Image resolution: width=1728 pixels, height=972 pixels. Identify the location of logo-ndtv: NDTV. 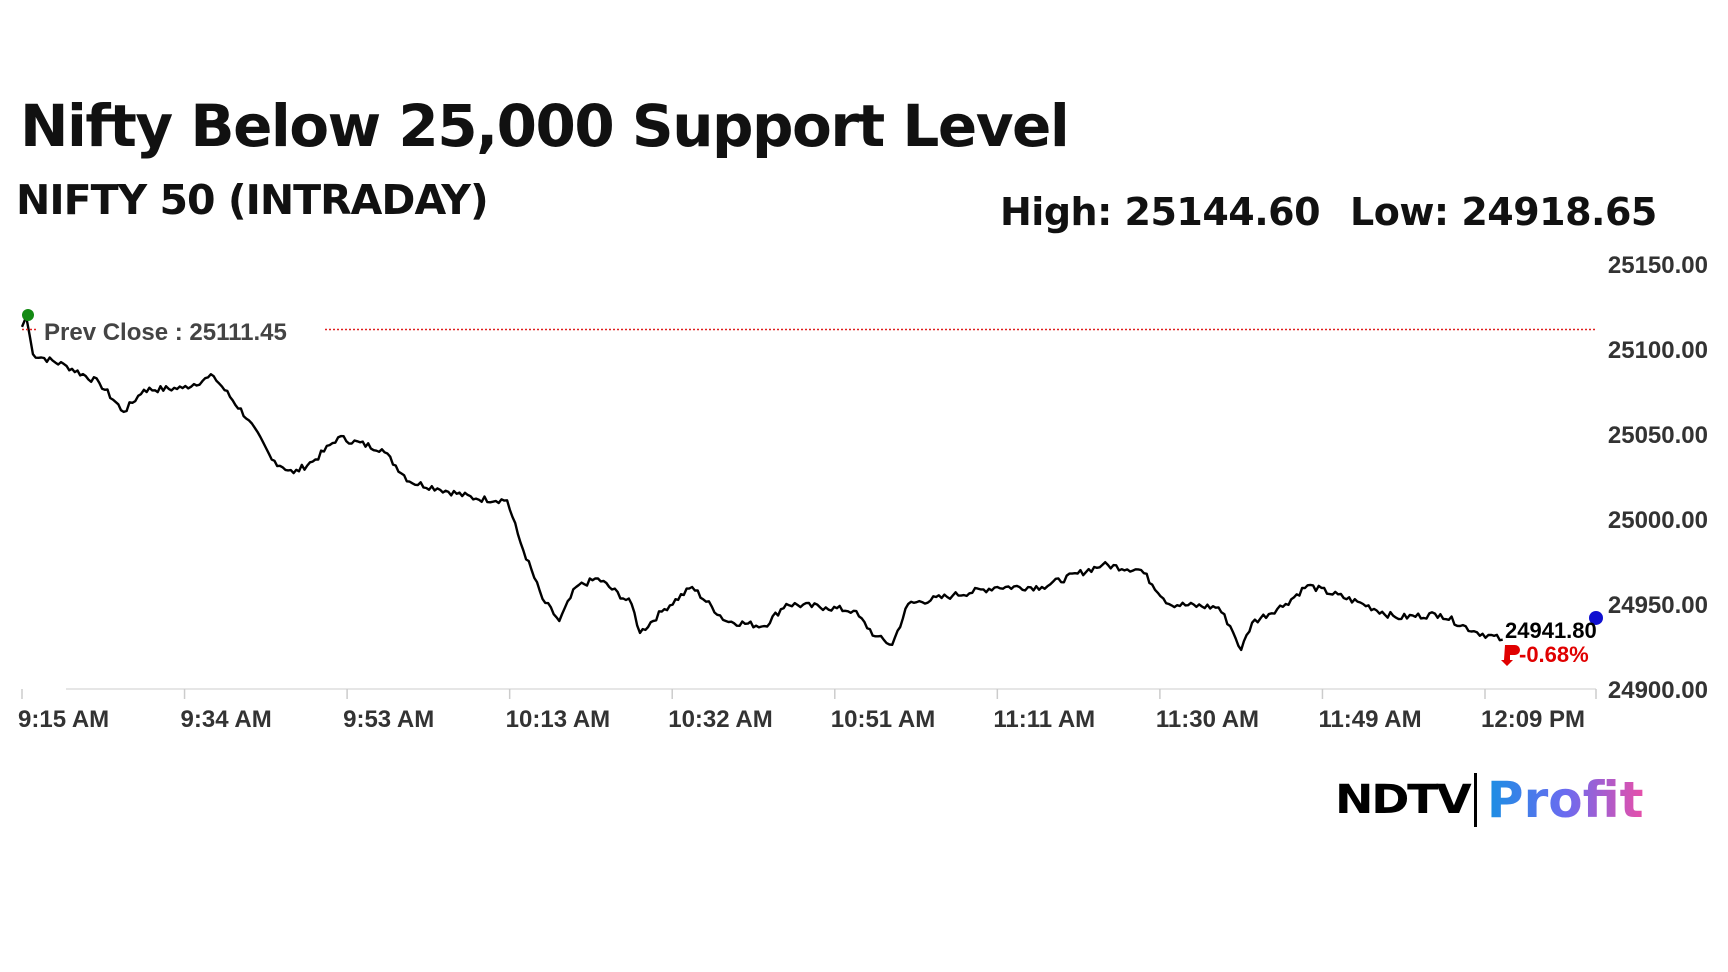
(1403, 800).